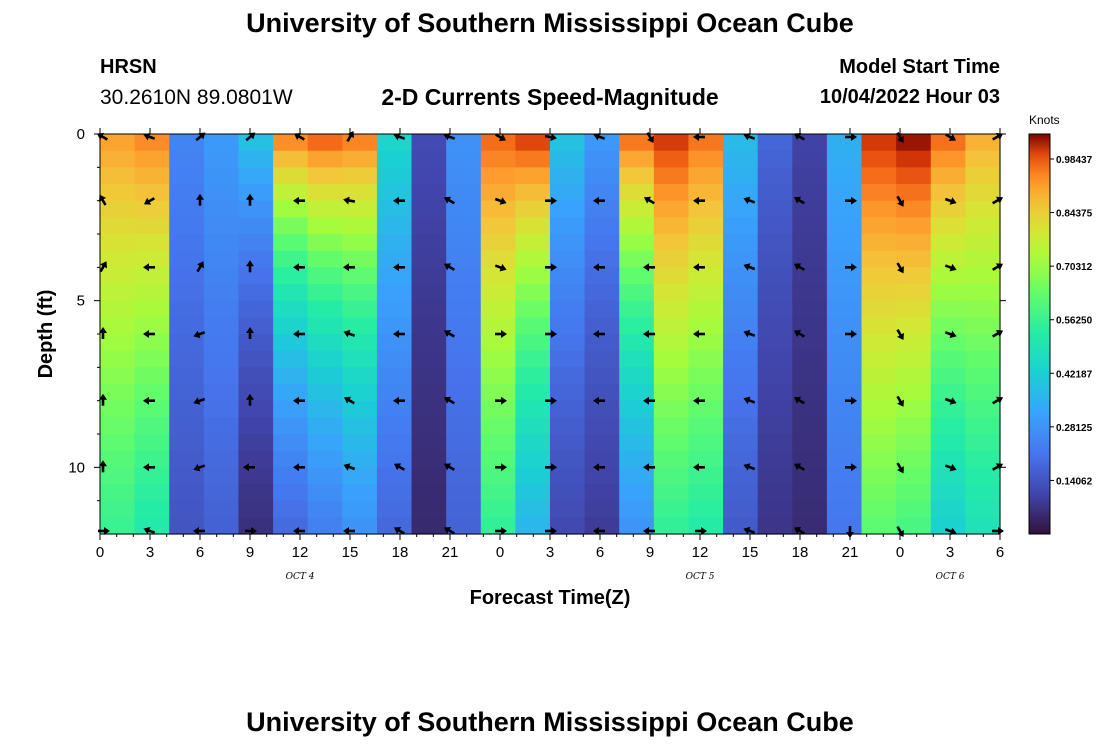  What do you see at coordinates (350, 552) in the screenshot?
I see `x-tick-label: 15` at bounding box center [350, 552].